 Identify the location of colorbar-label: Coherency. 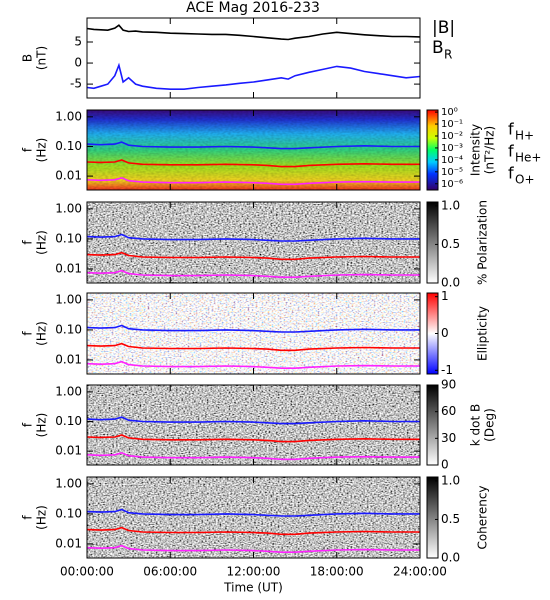
(483, 517).